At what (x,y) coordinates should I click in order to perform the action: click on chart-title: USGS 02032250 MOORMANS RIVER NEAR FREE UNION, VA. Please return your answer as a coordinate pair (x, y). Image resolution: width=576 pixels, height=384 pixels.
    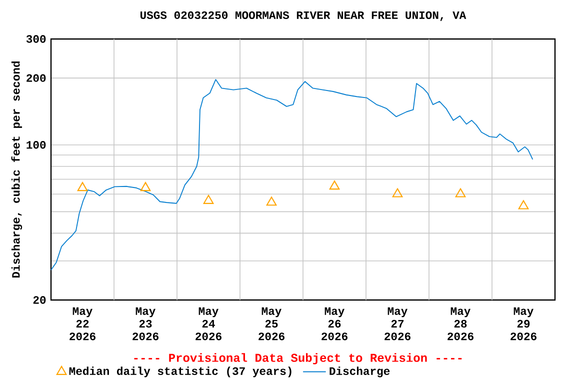
    Looking at the image, I should click on (303, 16).